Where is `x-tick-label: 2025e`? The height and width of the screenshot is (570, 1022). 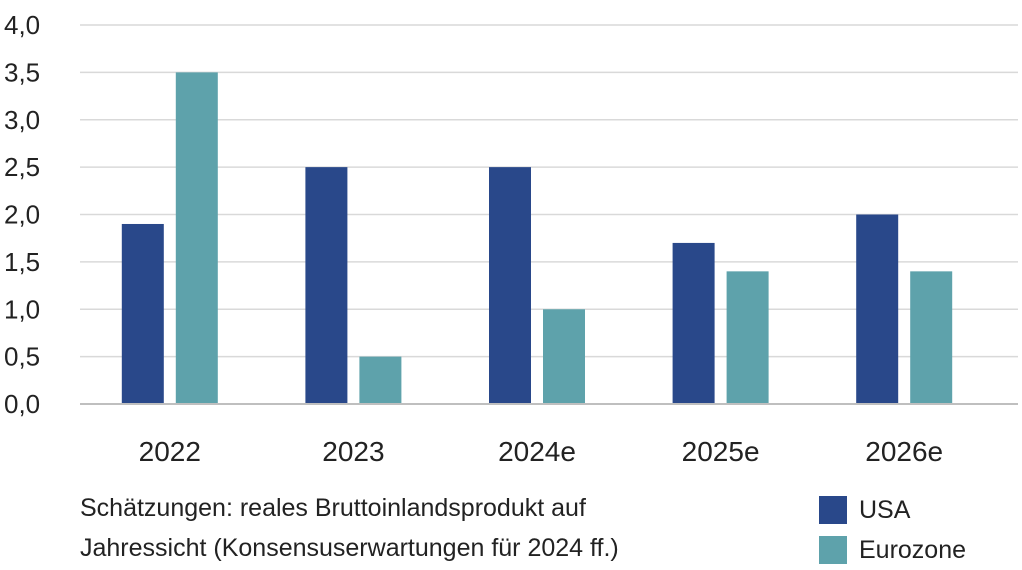
x-tick-label: 2025e is located at coordinates (721, 451).